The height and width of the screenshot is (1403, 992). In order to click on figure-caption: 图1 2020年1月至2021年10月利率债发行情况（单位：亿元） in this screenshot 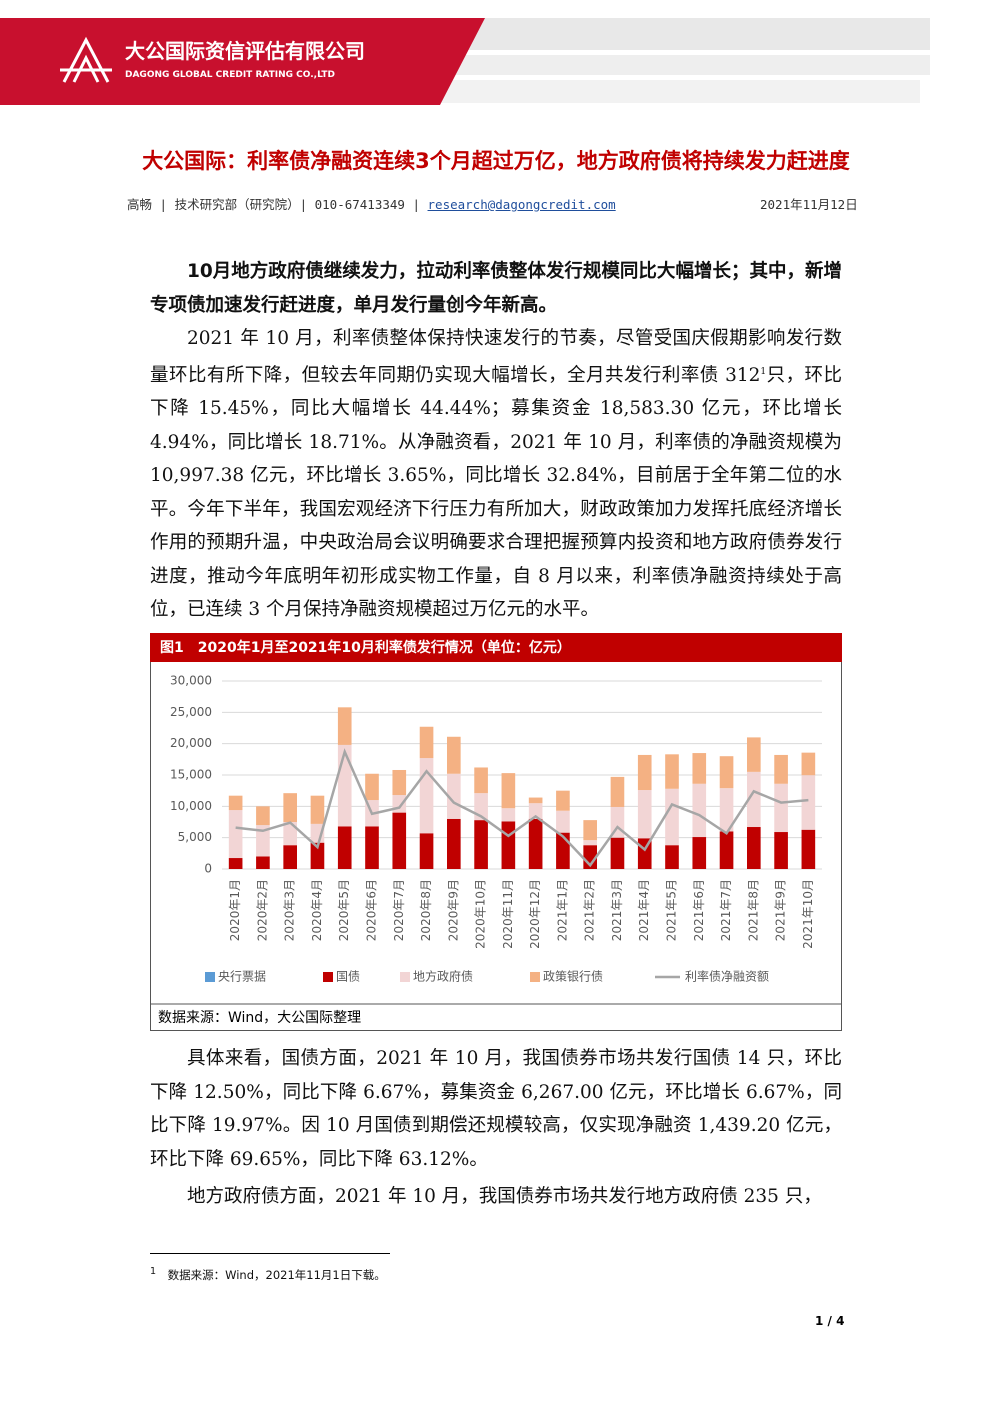, I will do `click(365, 647)`.